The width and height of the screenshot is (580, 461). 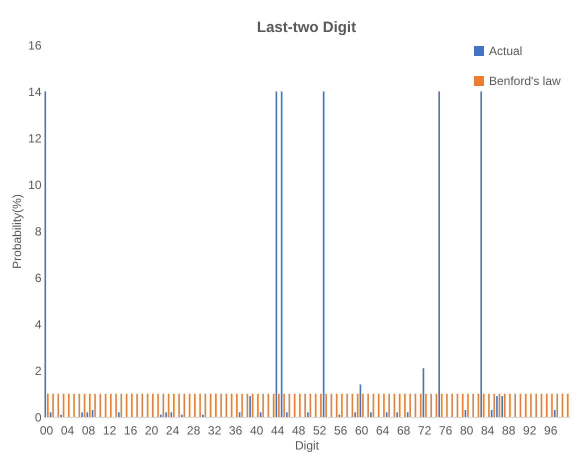 What do you see at coordinates (488, 431) in the screenshot?
I see `x-tick-label: 84` at bounding box center [488, 431].